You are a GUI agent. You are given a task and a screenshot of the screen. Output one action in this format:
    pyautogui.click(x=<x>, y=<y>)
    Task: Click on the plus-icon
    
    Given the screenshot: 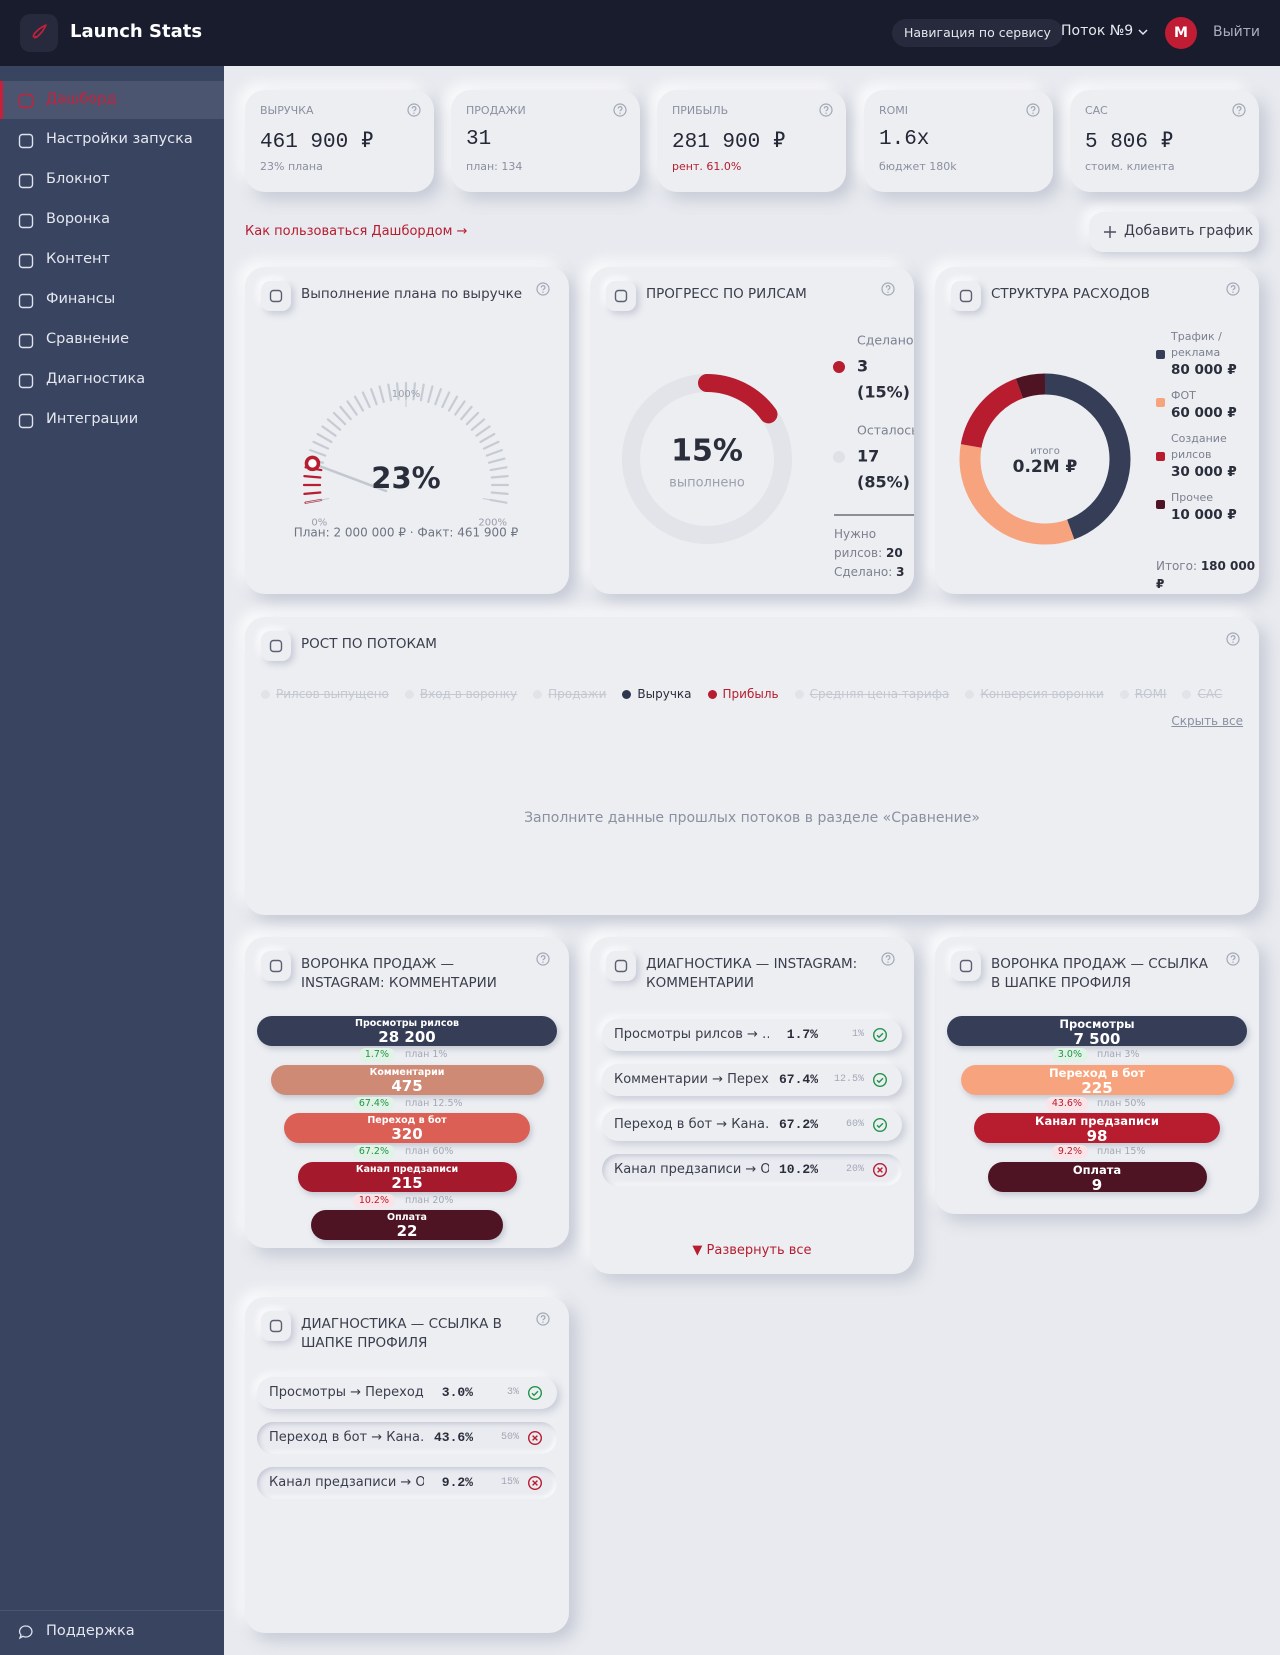 What is the action you would take?
    pyautogui.click(x=1110, y=232)
    